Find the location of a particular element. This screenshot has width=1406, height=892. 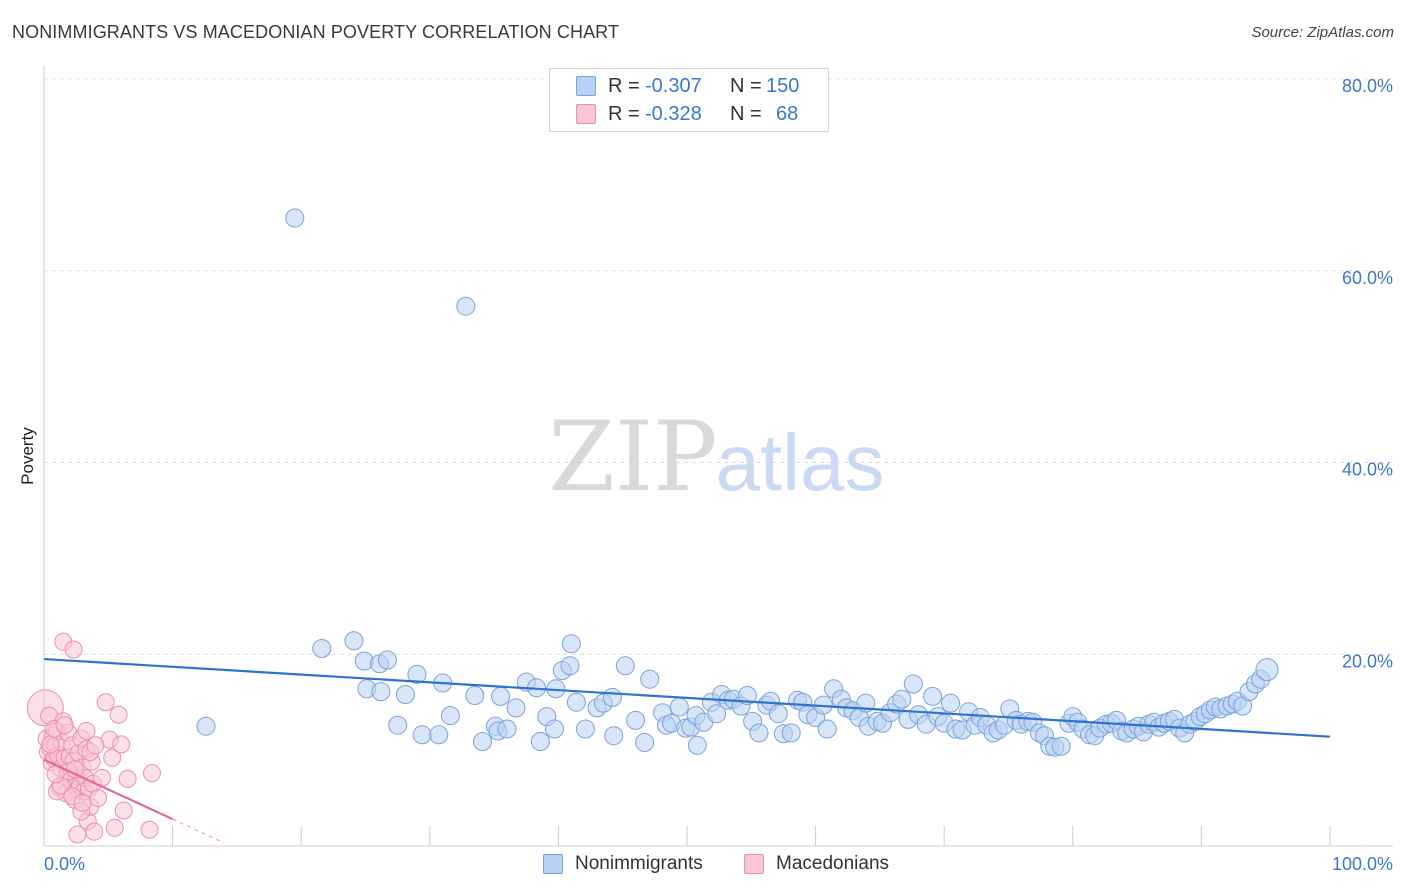

bottom-legend-macedonians: Macedonians is located at coordinates (816, 864).